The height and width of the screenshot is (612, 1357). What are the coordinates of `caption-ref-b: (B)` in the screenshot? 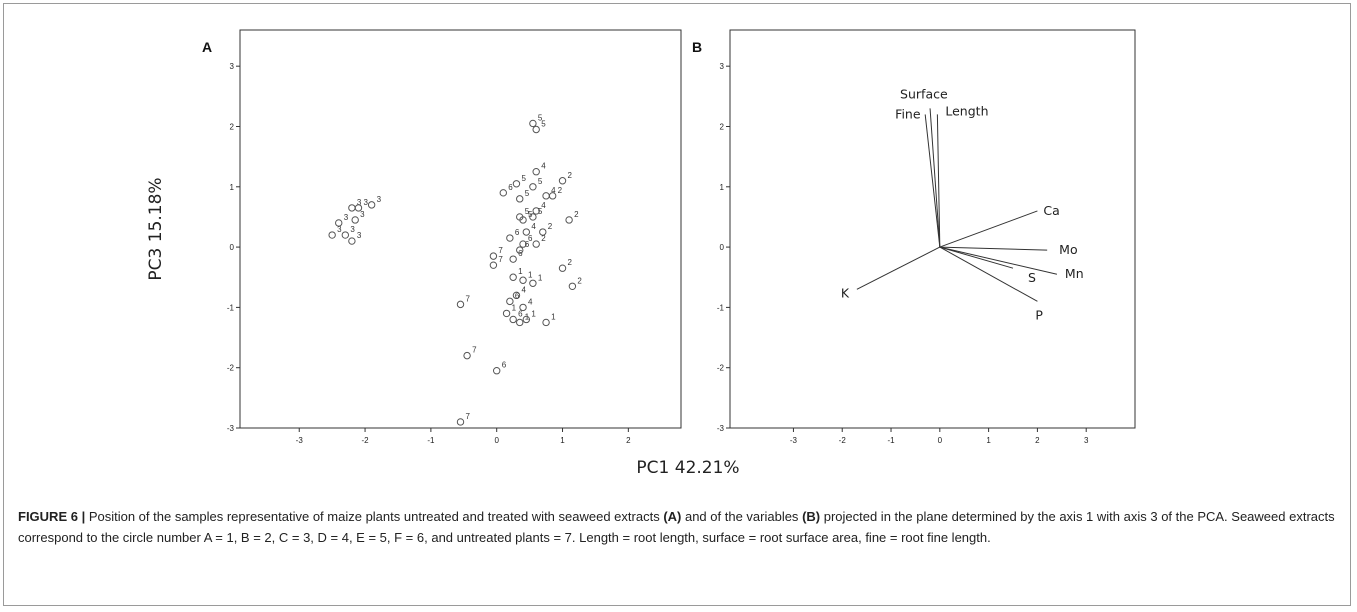 It's located at (811, 516).